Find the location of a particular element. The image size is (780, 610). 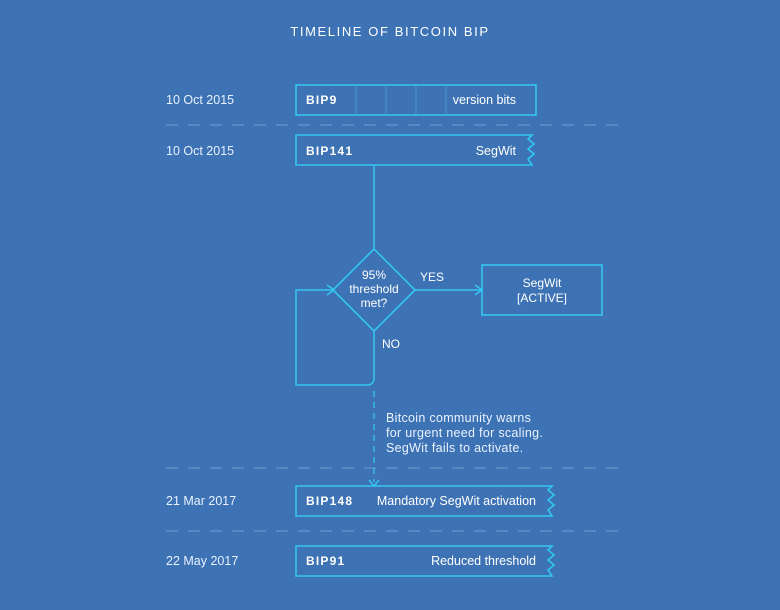

bip141-box is located at coordinates (415, 150).